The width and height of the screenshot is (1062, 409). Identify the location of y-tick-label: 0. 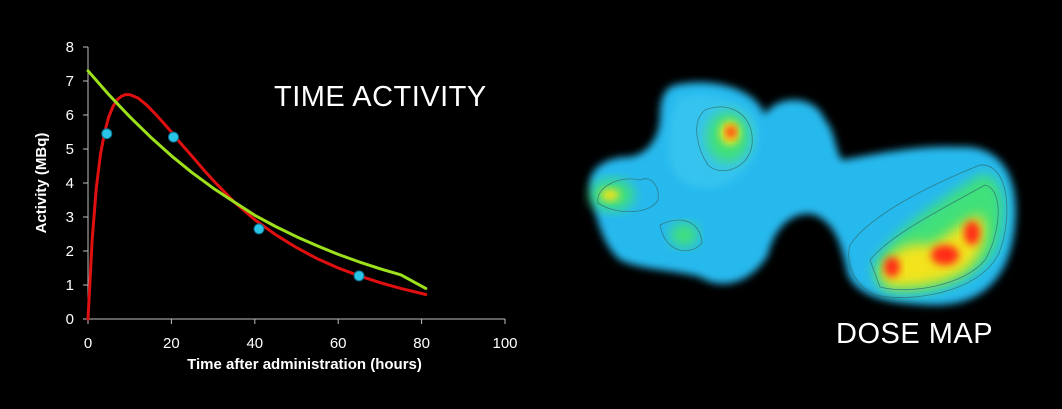
(70, 319).